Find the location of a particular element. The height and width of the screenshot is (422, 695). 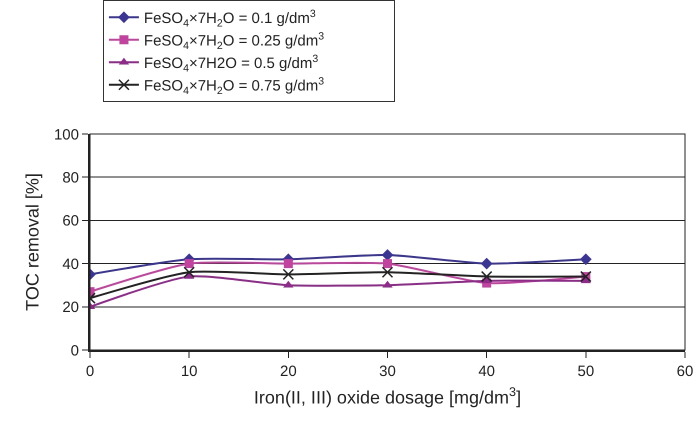

legend-label: FeSO$_{4}$×7H$_{2}$O = 0.1 g/dm$^{3}$ is located at coordinates (230, 19).